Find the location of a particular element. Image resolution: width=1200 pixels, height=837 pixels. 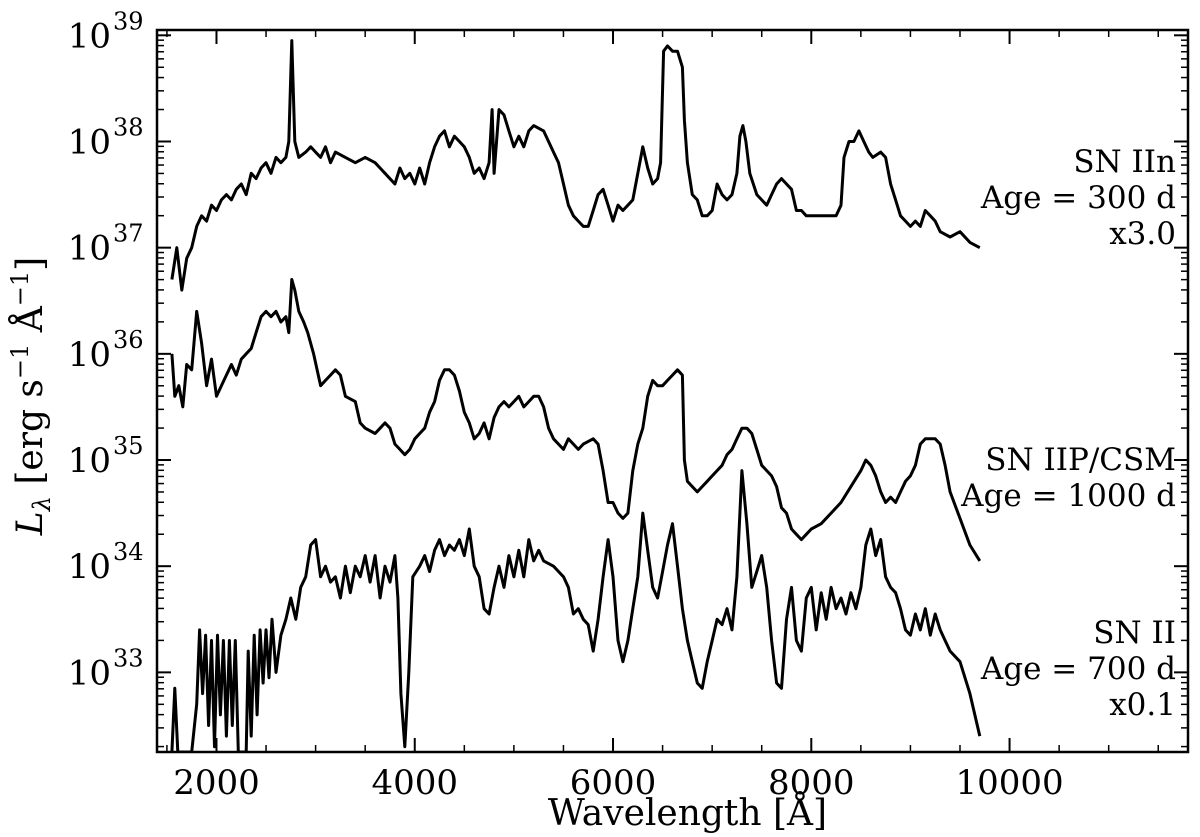

series-label-1-line-1: SN IIn is located at coordinates (1124, 162).